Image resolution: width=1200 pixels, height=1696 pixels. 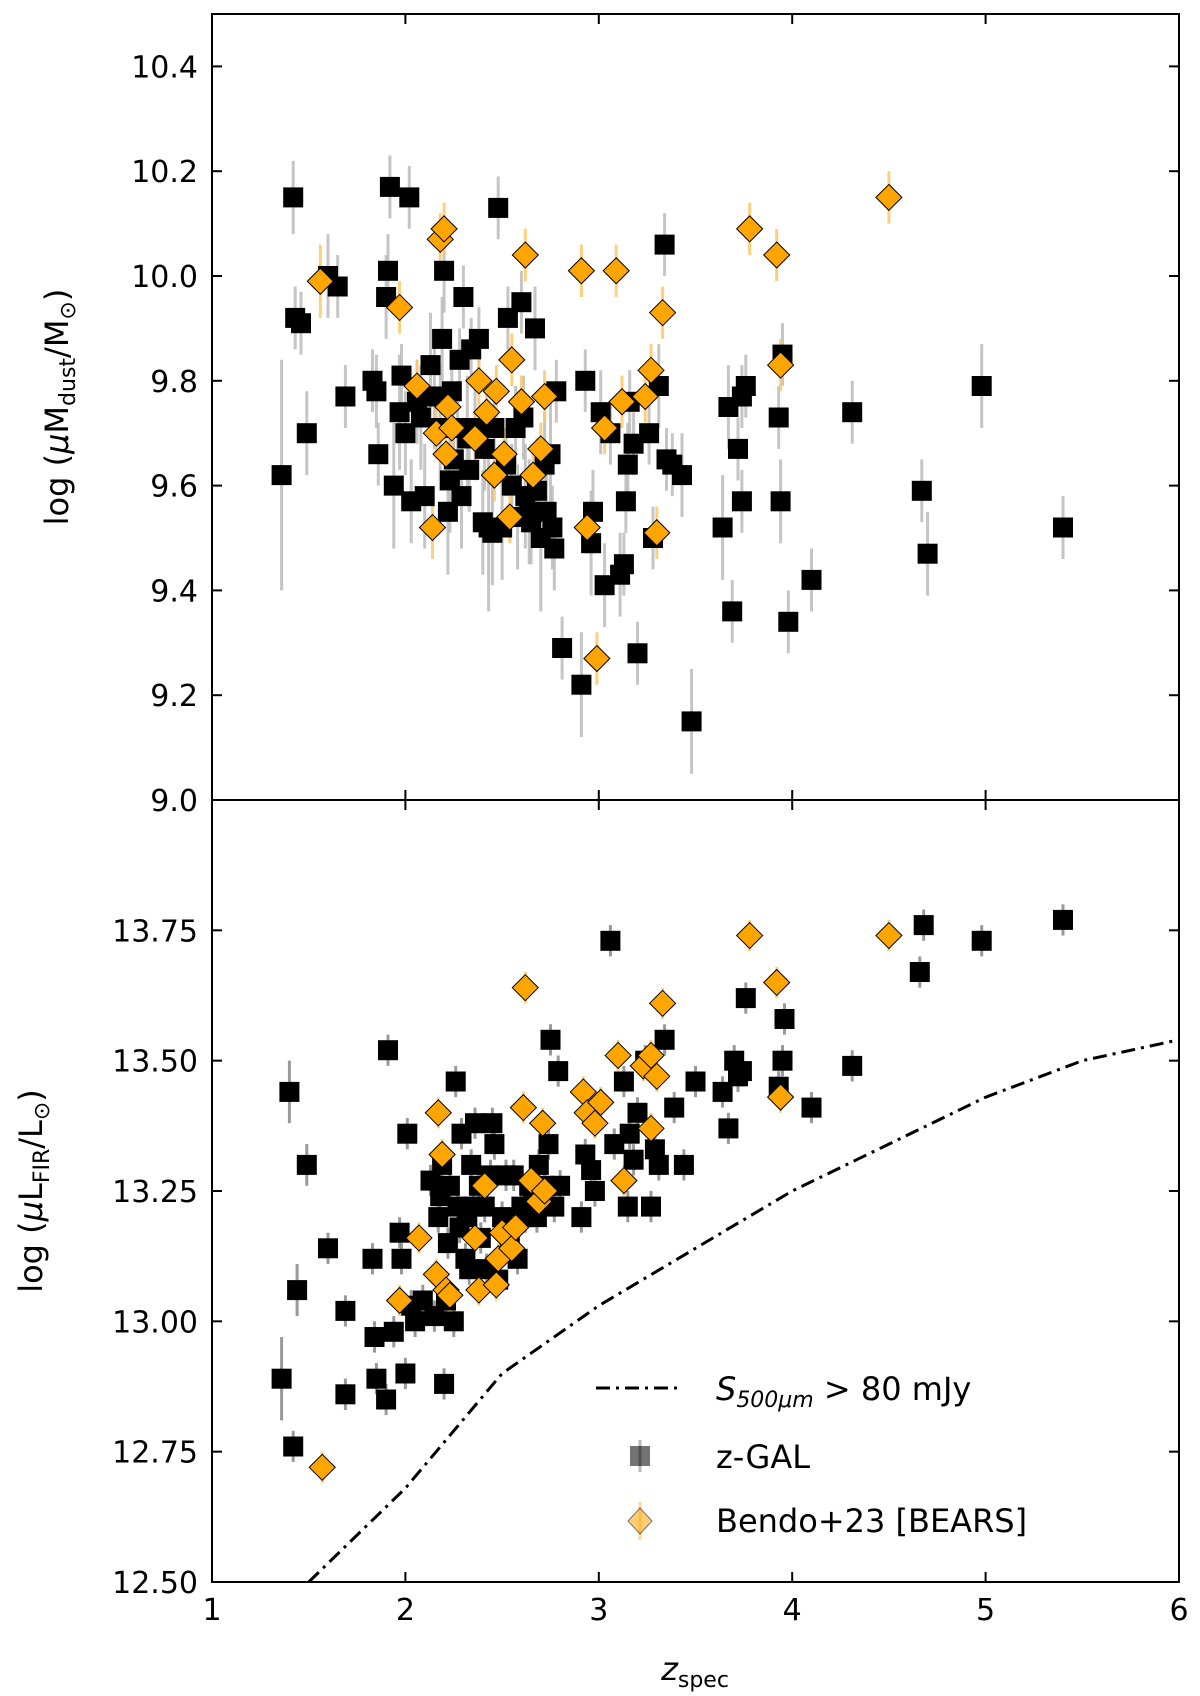 What do you see at coordinates (174, 487) in the screenshot?
I see `top-ytick-label: 9.6` at bounding box center [174, 487].